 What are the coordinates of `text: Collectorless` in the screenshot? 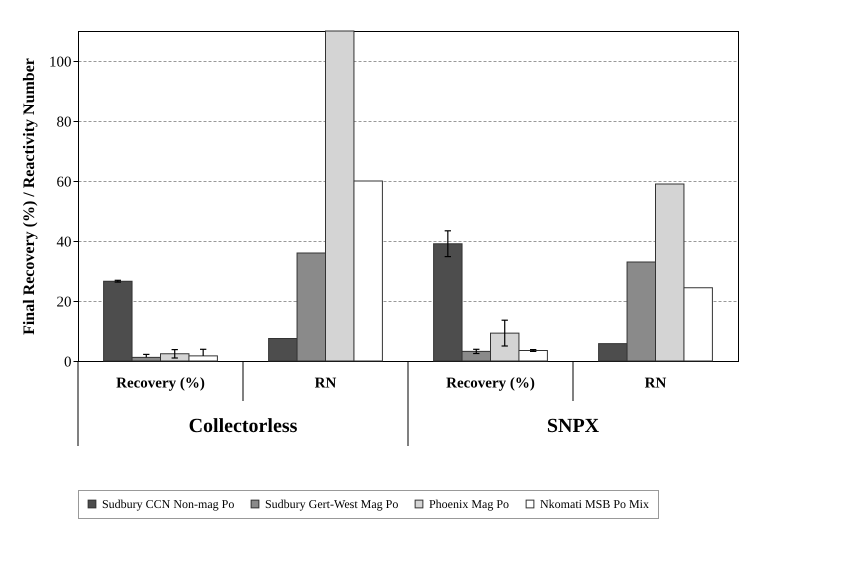 It's located at (243, 426).